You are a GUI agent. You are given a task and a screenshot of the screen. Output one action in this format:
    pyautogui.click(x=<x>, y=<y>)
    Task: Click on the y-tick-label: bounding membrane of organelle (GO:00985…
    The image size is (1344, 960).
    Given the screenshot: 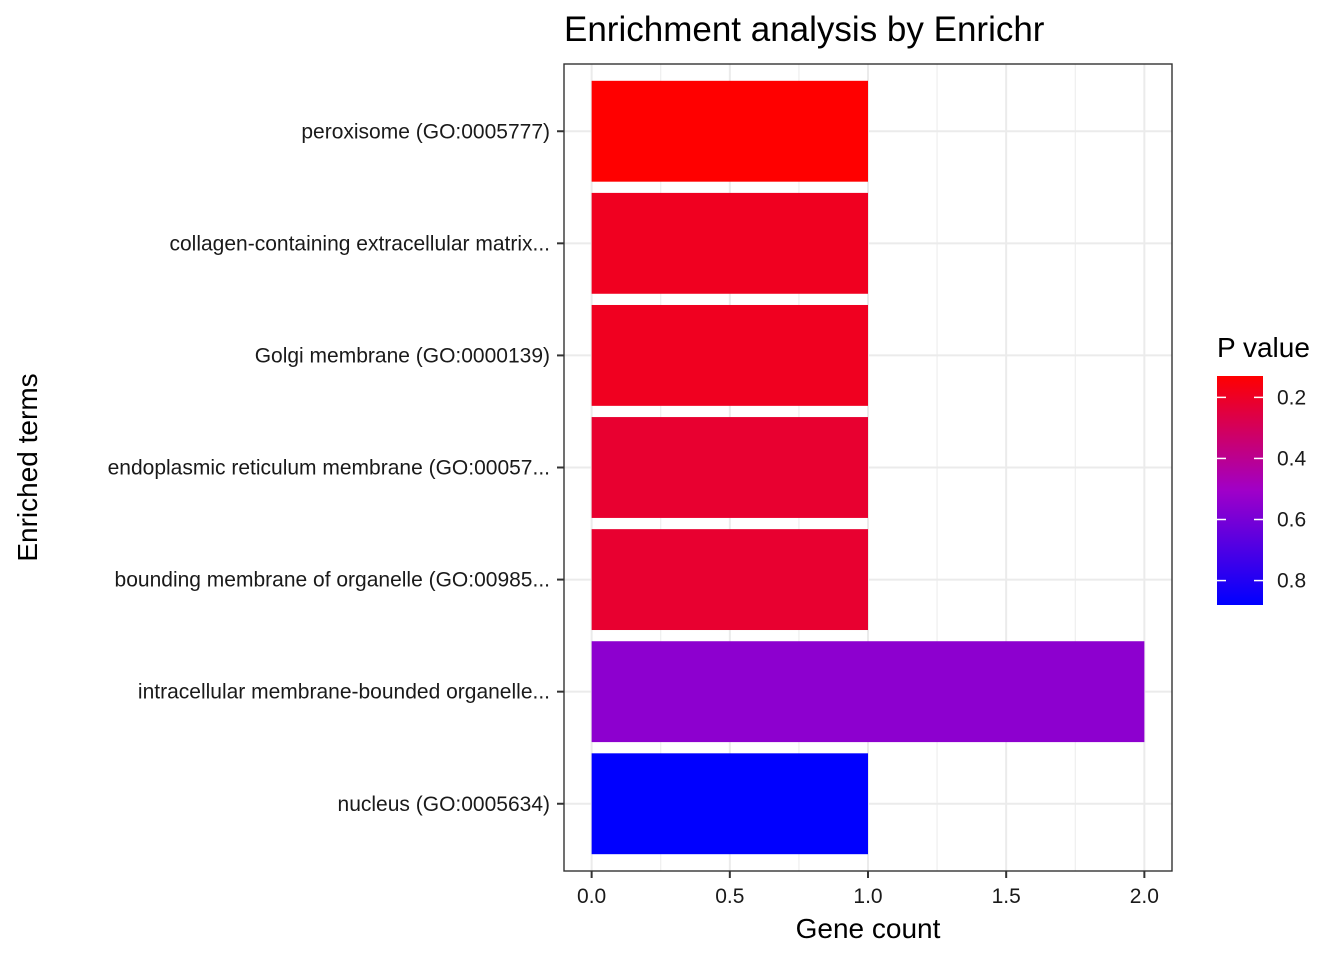 What is the action you would take?
    pyautogui.click(x=332, y=580)
    